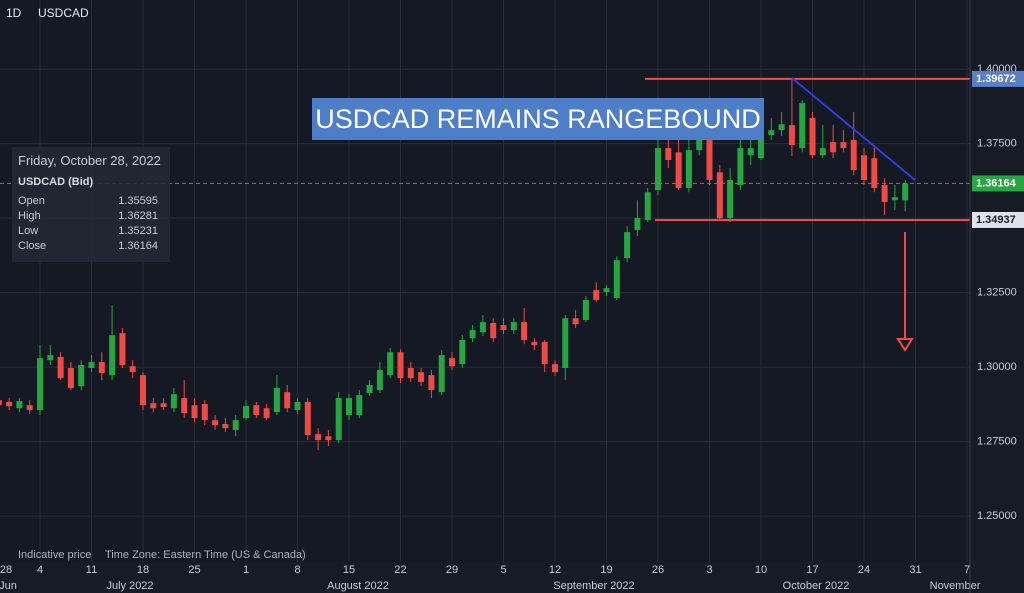 The image size is (1024, 593). What do you see at coordinates (997, 144) in the screenshot?
I see `y-tick-label: 1.37500` at bounding box center [997, 144].